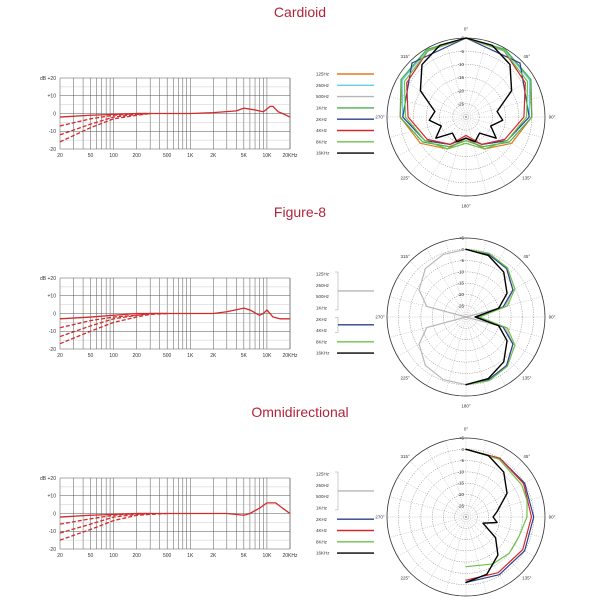 The image size is (600, 600). Describe the element at coordinates (323, 285) in the screenshot. I see `legend-label: 250Hz` at that location.